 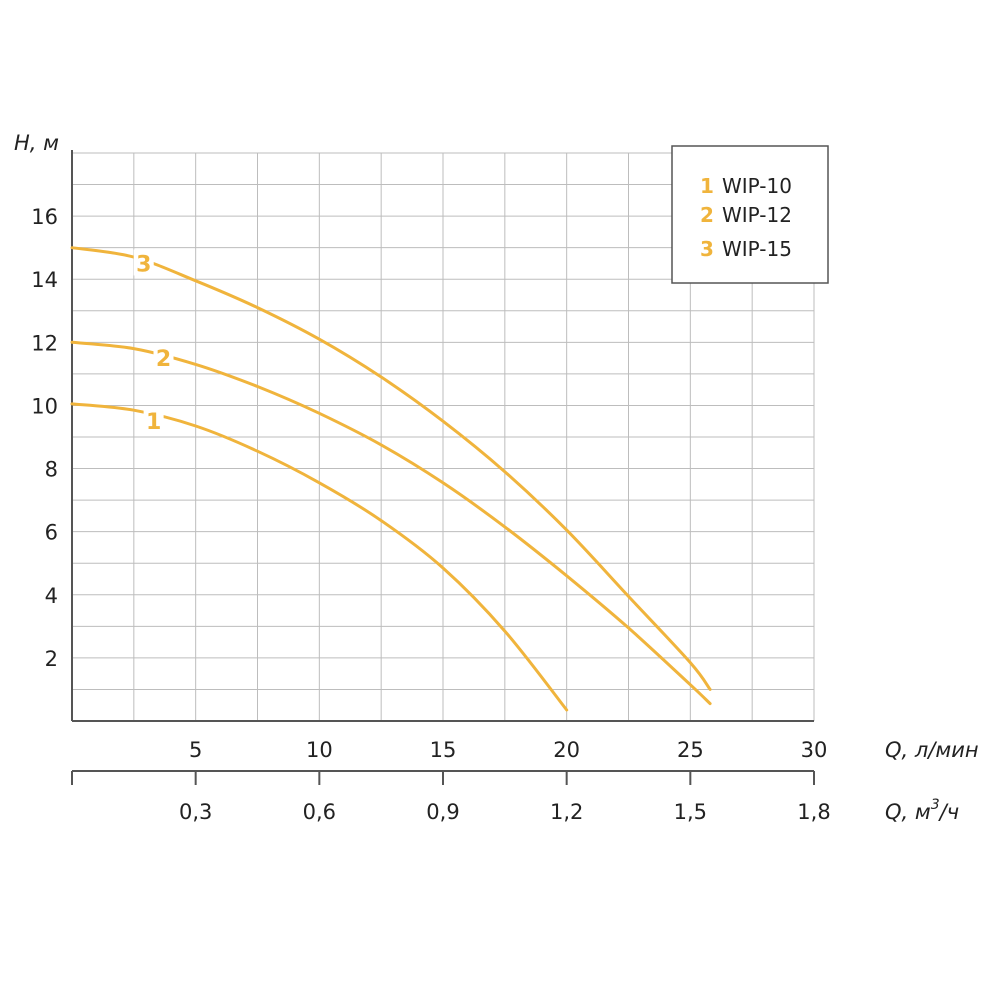 What do you see at coordinates (566, 812) in the screenshot?
I see `x-secondary-tick-label: 1,2` at bounding box center [566, 812].